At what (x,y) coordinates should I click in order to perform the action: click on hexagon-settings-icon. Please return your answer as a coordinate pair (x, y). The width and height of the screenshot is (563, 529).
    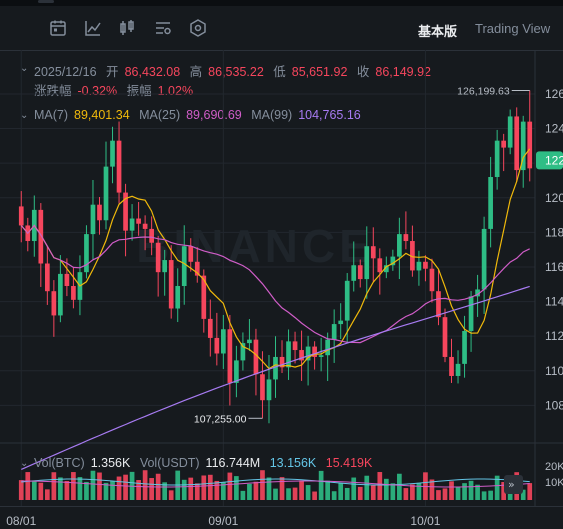
    Looking at the image, I should click on (198, 28).